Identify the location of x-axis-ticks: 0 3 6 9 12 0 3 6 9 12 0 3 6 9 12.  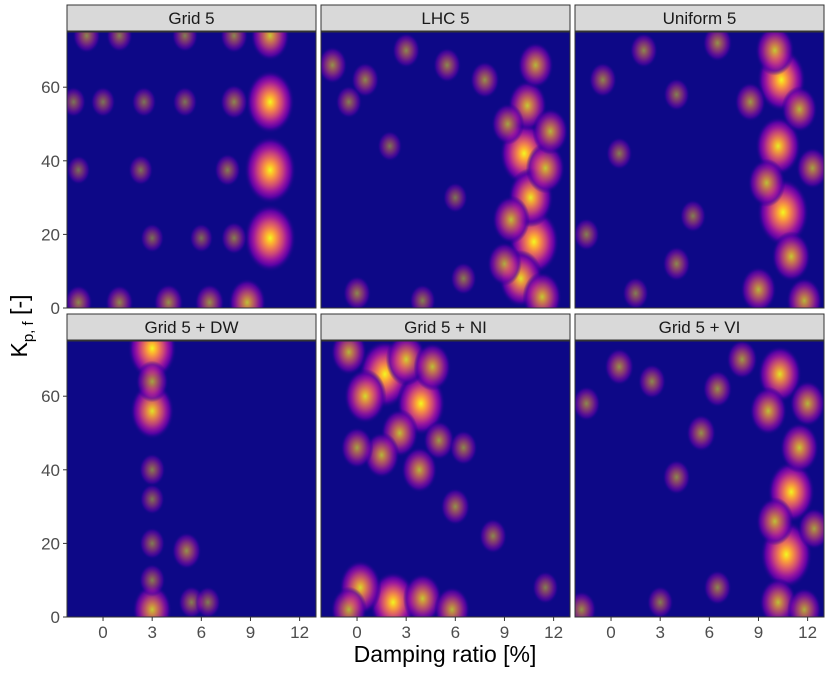
(457, 629).